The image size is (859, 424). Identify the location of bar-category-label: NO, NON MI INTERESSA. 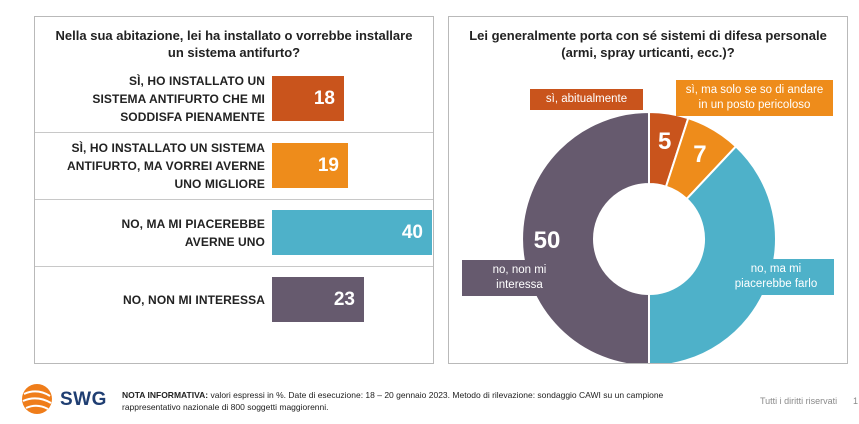
(154, 300).